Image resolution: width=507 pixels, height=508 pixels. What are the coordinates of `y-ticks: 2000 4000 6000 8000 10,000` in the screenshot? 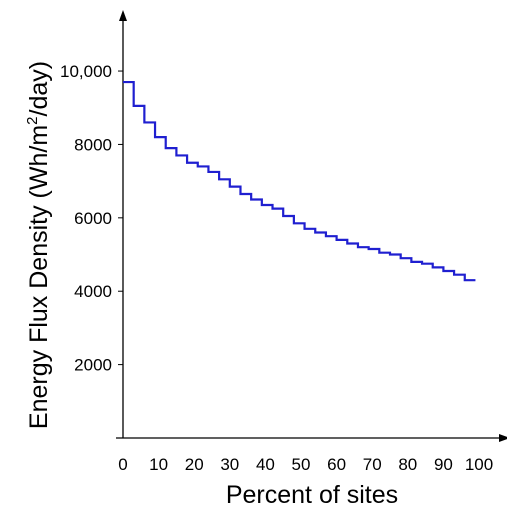 It's located at (91, 218).